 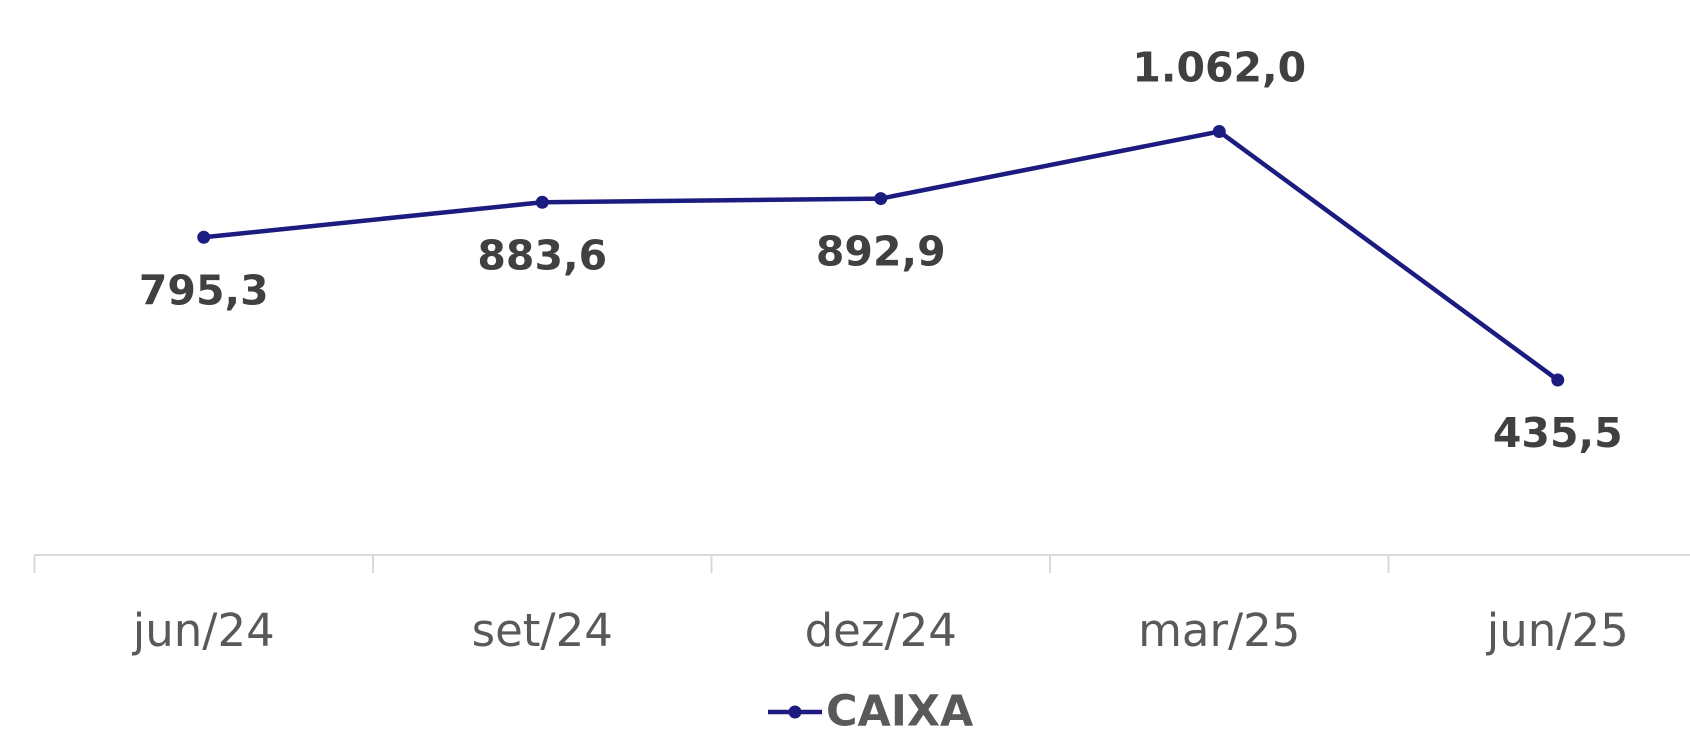 What do you see at coordinates (1557, 630) in the screenshot?
I see `x-tick-label: jun/25` at bounding box center [1557, 630].